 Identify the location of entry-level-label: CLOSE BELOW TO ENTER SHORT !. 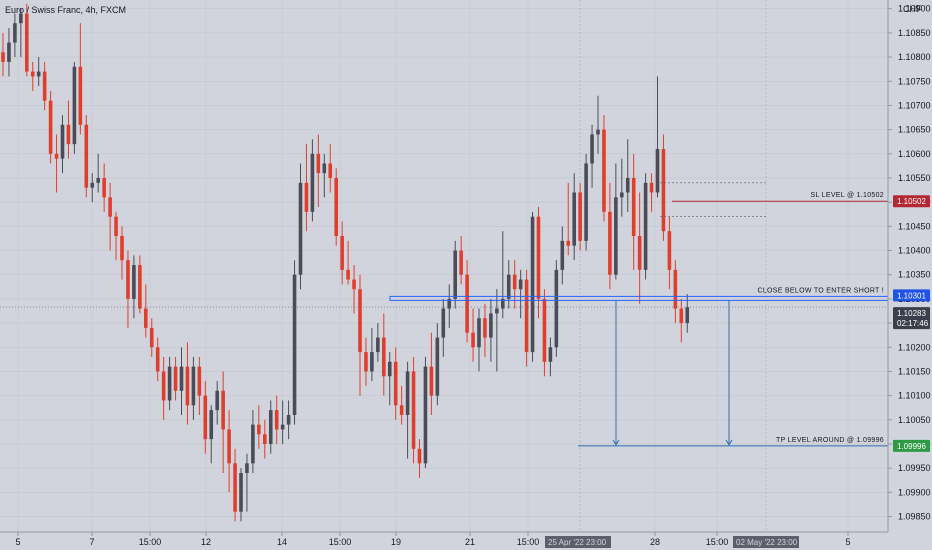
(820, 290).